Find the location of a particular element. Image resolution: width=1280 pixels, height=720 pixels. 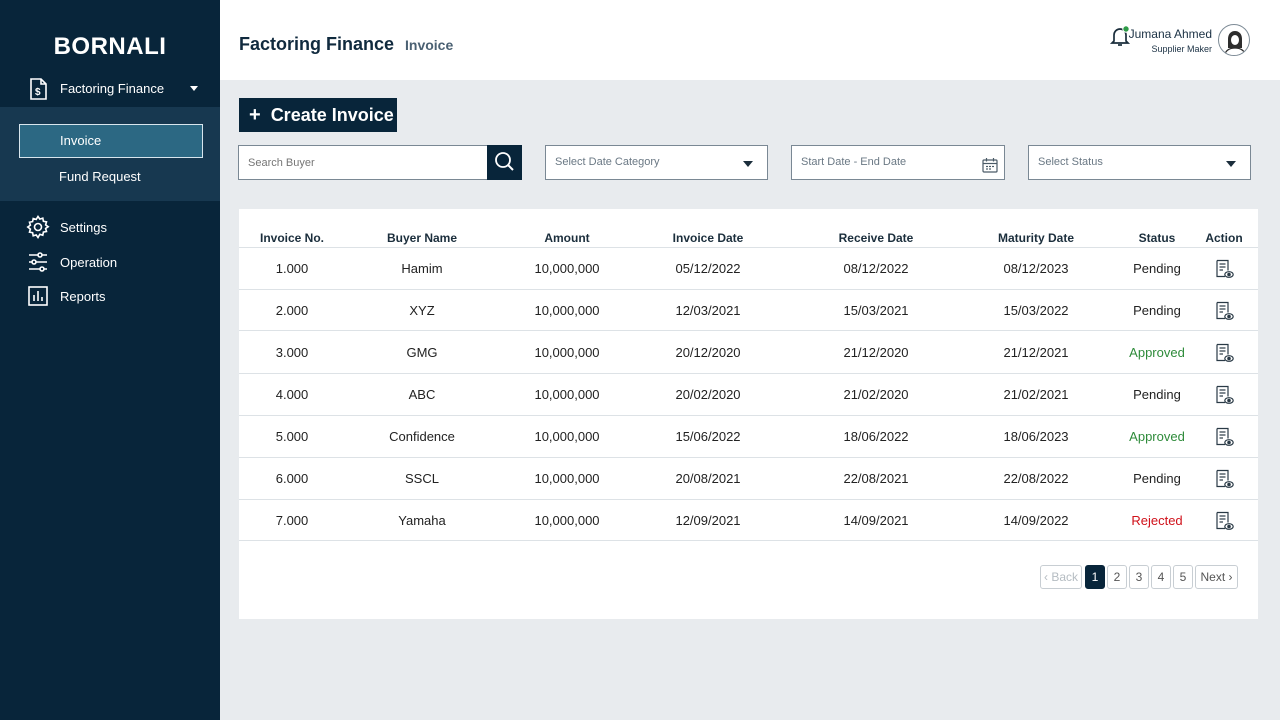

page-title: Factoring Finance is located at coordinates (317, 44).